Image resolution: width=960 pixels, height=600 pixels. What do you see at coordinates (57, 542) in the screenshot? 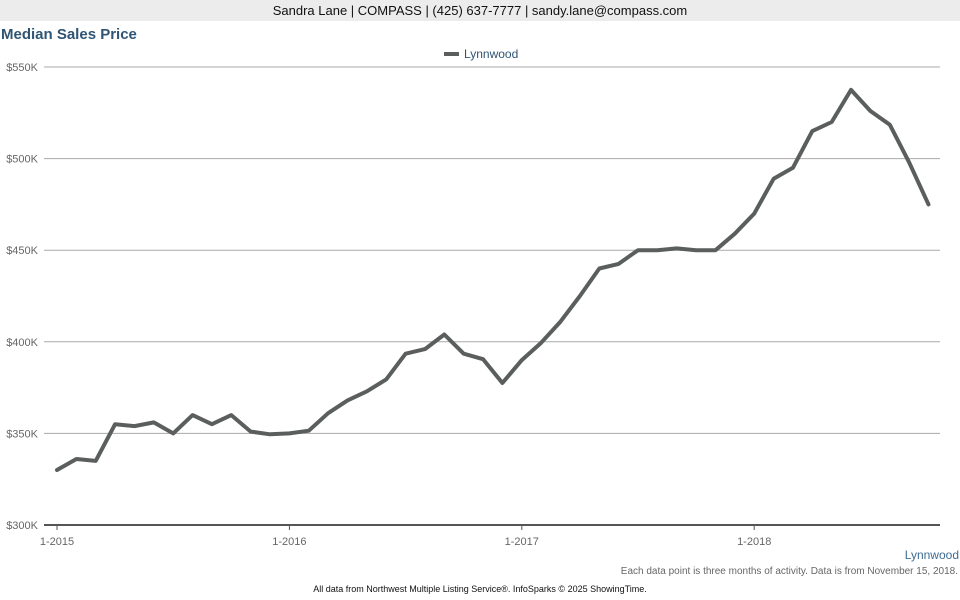
I see `x-tick-label: 1-2015` at bounding box center [57, 542].